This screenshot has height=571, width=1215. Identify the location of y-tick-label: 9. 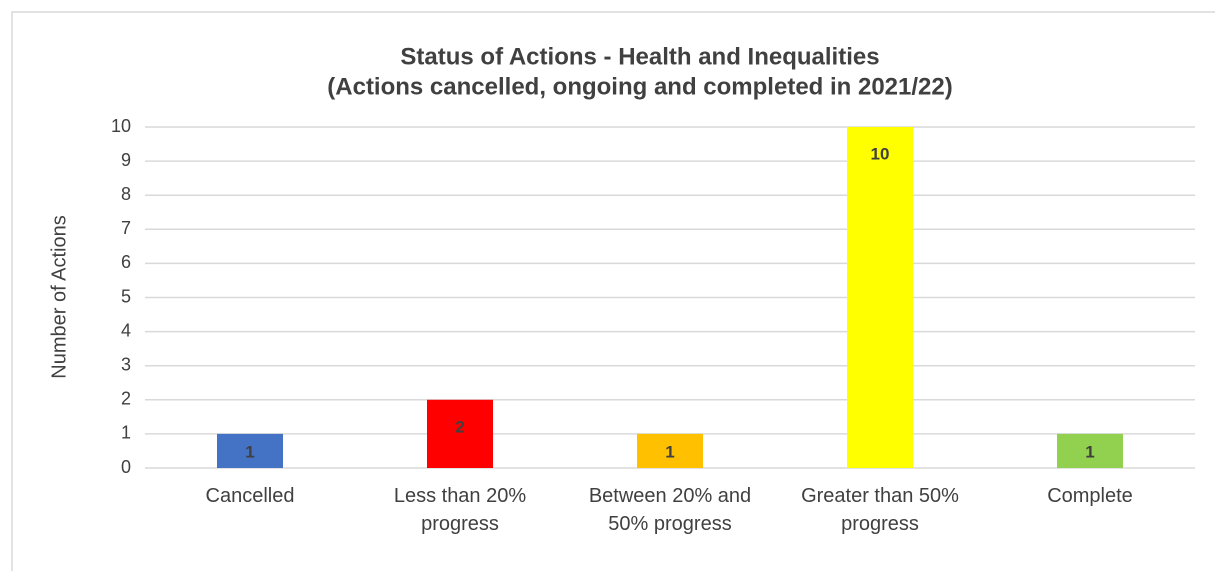
(126, 160).